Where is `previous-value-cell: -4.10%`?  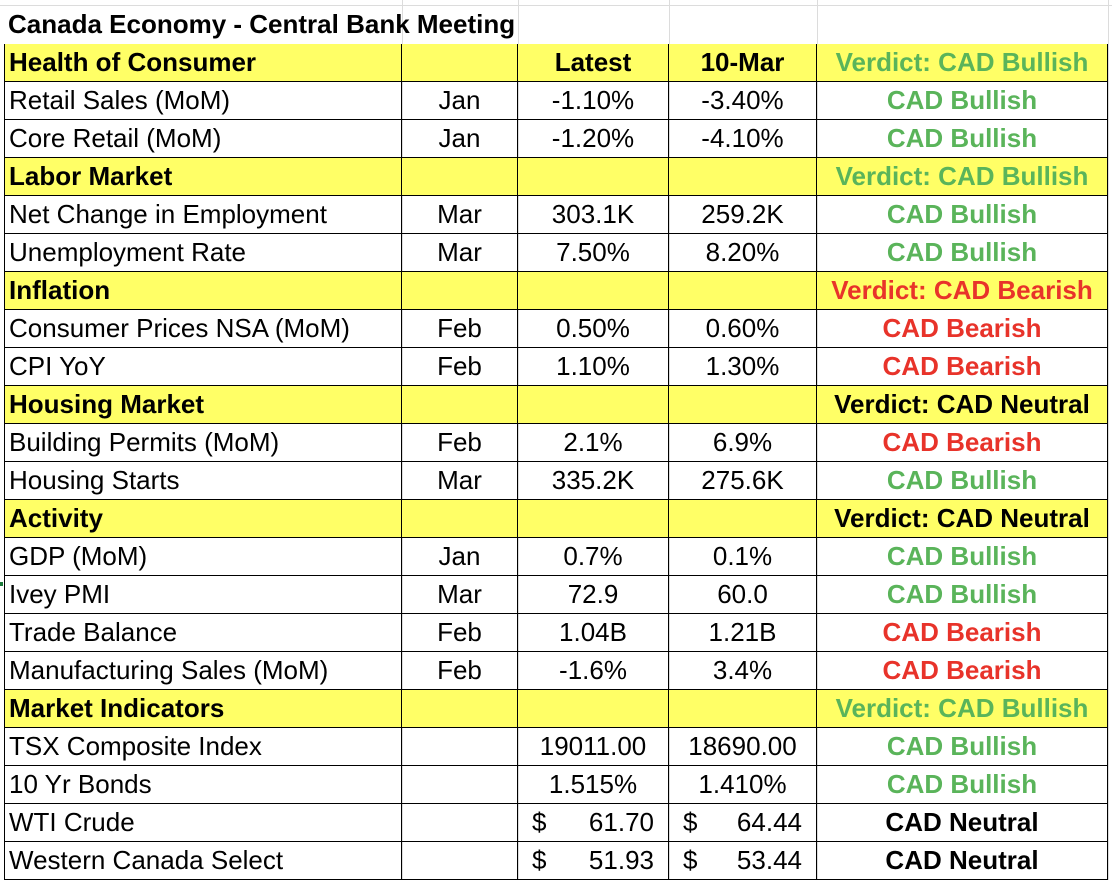
previous-value-cell: -4.10% is located at coordinates (743, 139).